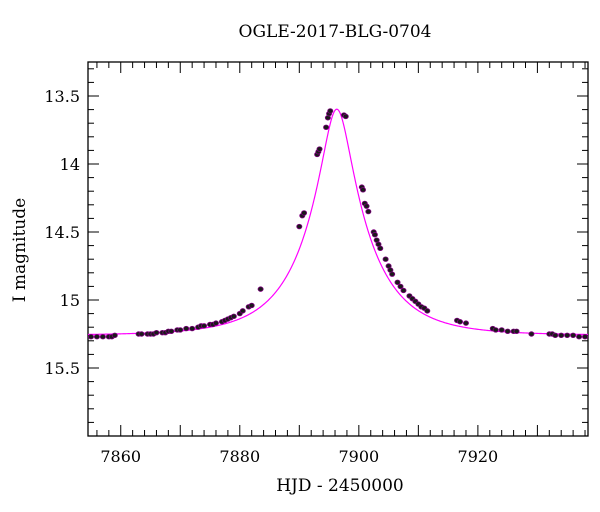 The height and width of the screenshot is (512, 600). I want to click on y-tick-label: 14.5, so click(62, 232).